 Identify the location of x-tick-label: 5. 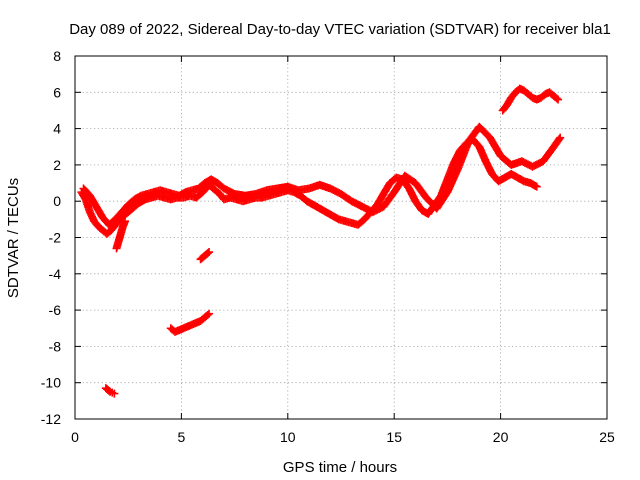
(182, 437).